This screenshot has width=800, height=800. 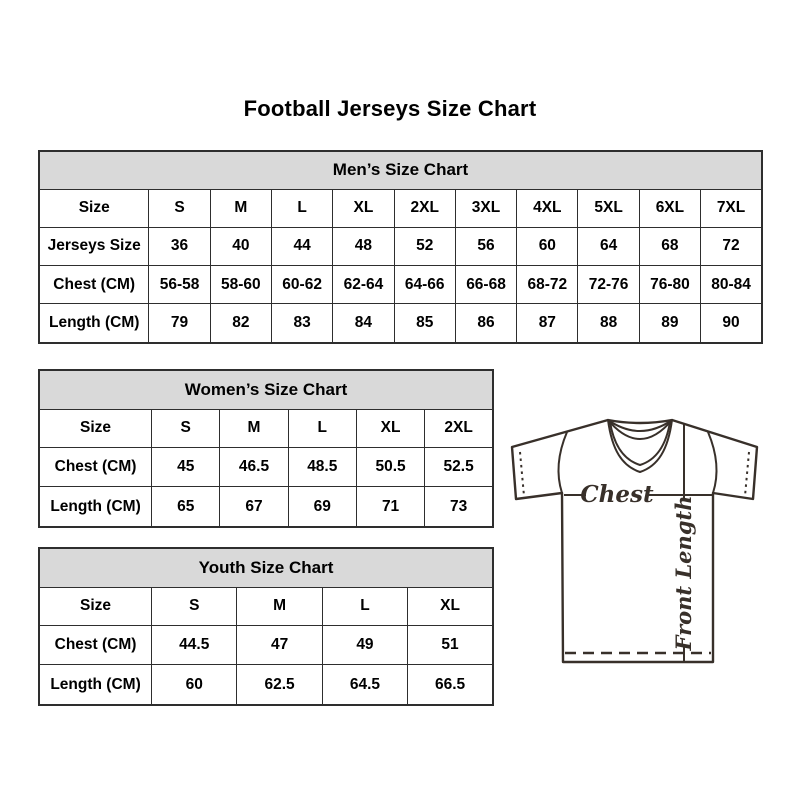 What do you see at coordinates (240, 323) in the screenshot?
I see `value-cell: 82` at bounding box center [240, 323].